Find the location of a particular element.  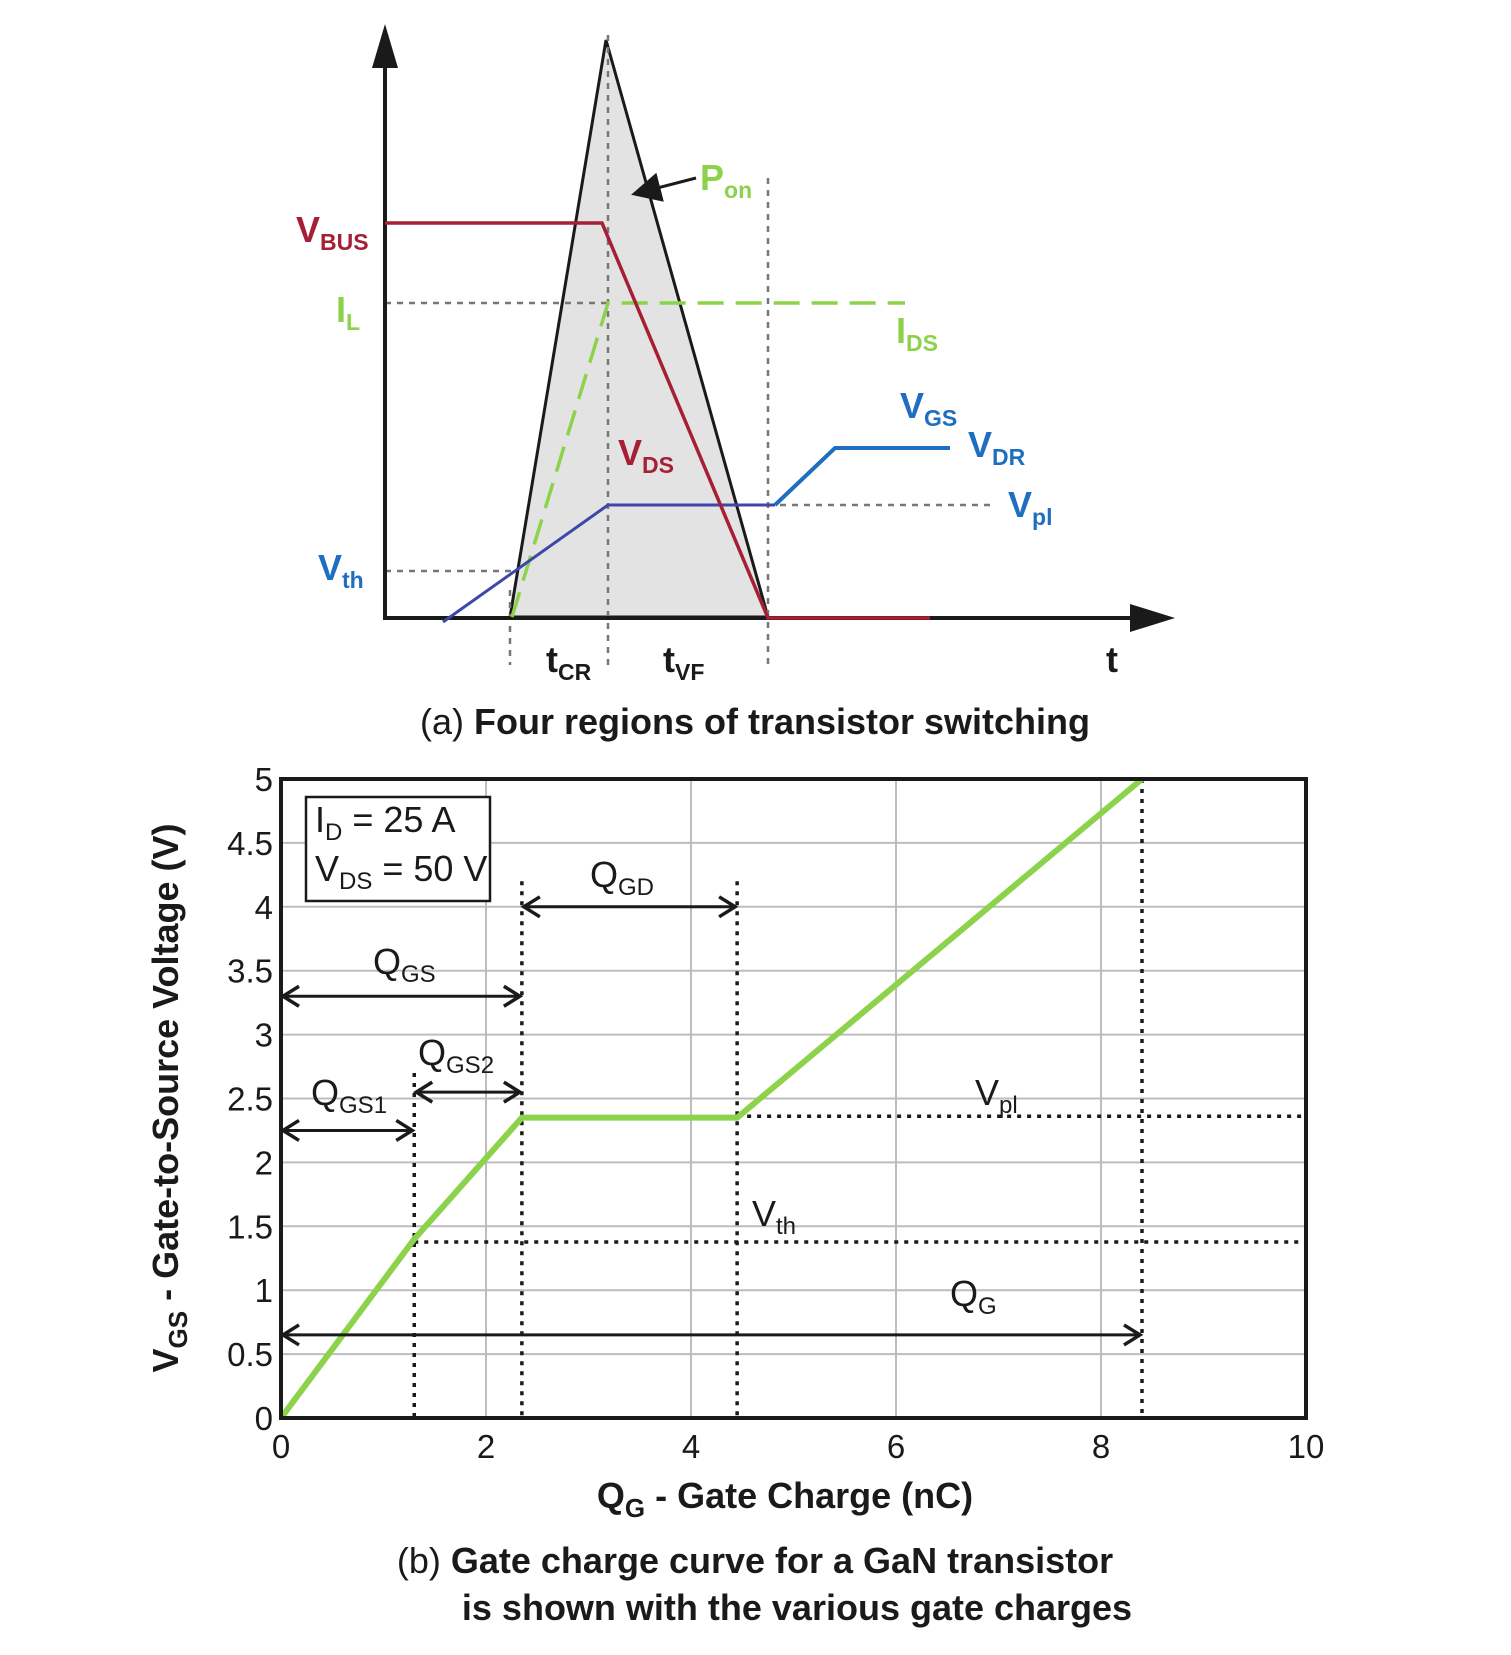

label-vds: VDS is located at coordinates (646, 455).